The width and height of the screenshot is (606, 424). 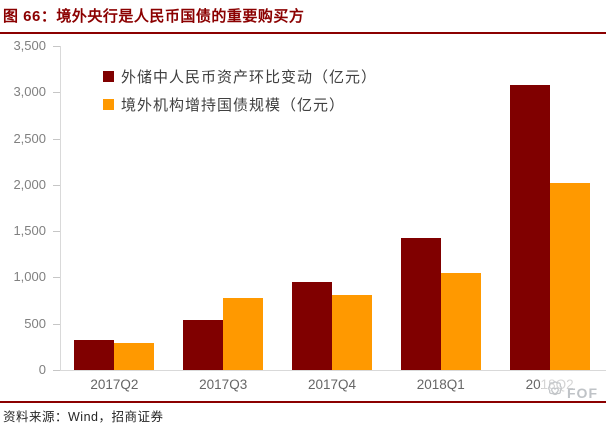 I want to click on series2-swatch-icon, so click(x=108, y=104).